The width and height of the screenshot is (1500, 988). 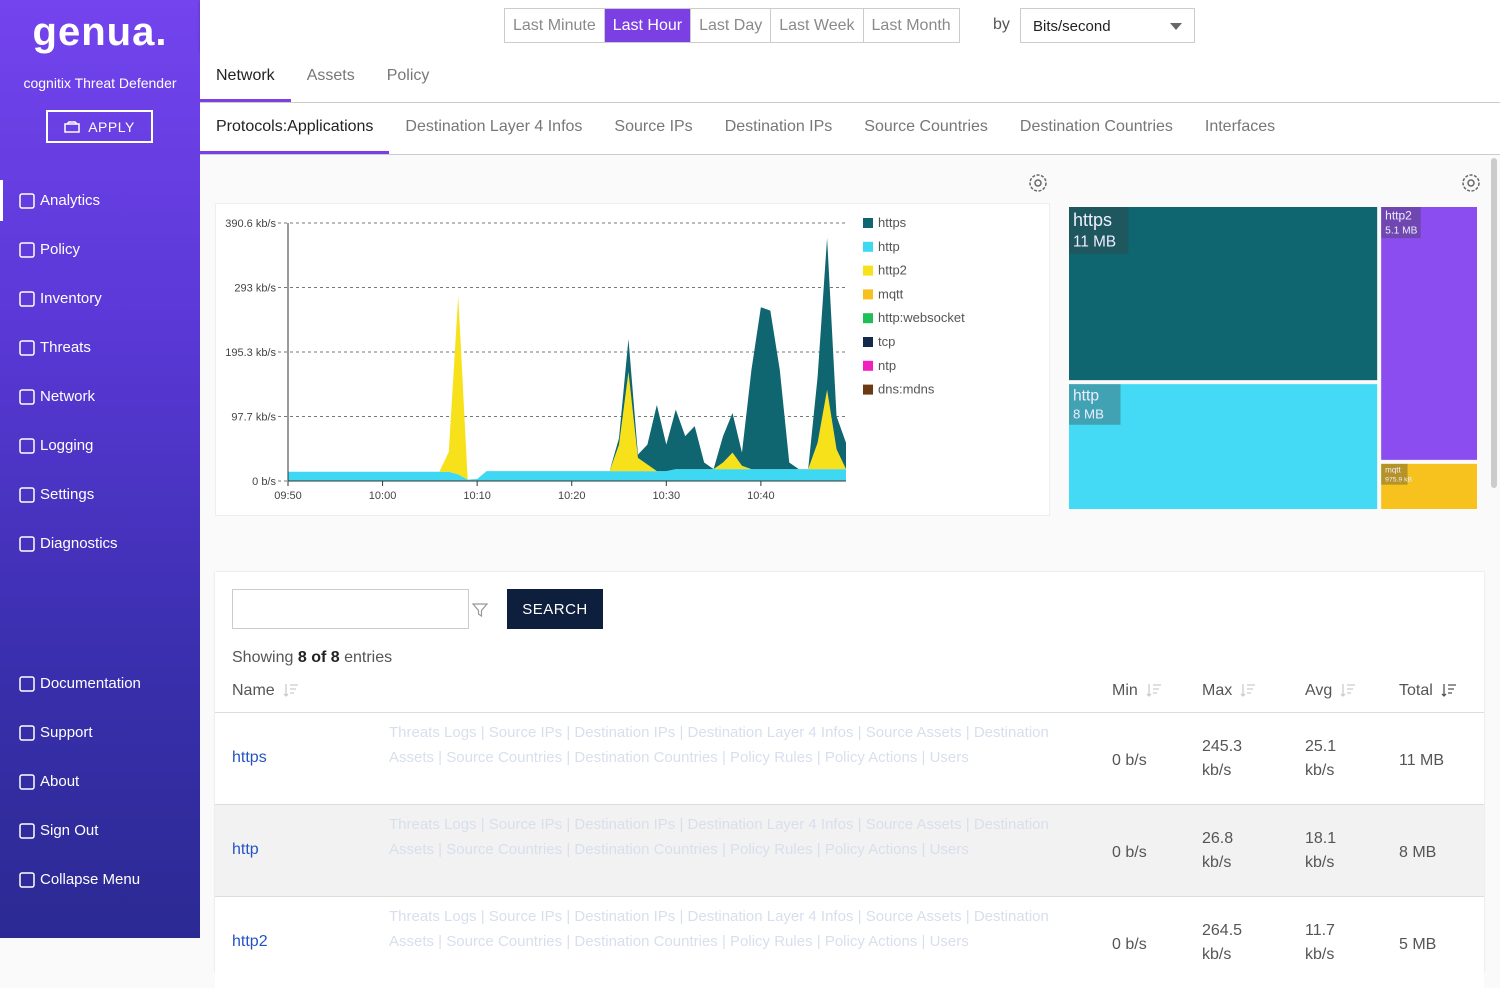 I want to click on nav-label: Policy, so click(x=60, y=249).